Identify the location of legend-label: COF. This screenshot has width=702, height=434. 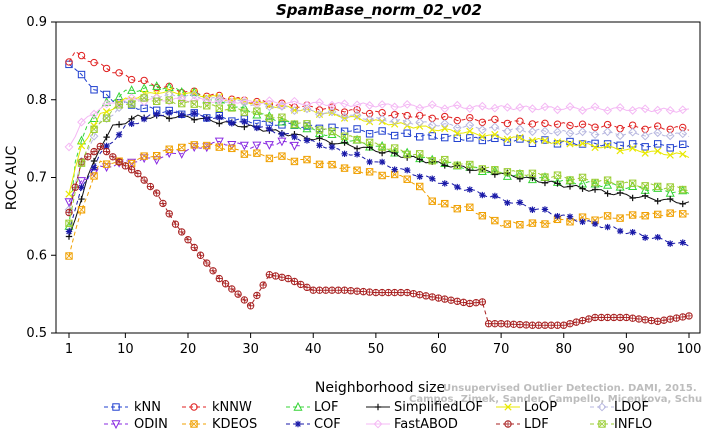
(327, 424).